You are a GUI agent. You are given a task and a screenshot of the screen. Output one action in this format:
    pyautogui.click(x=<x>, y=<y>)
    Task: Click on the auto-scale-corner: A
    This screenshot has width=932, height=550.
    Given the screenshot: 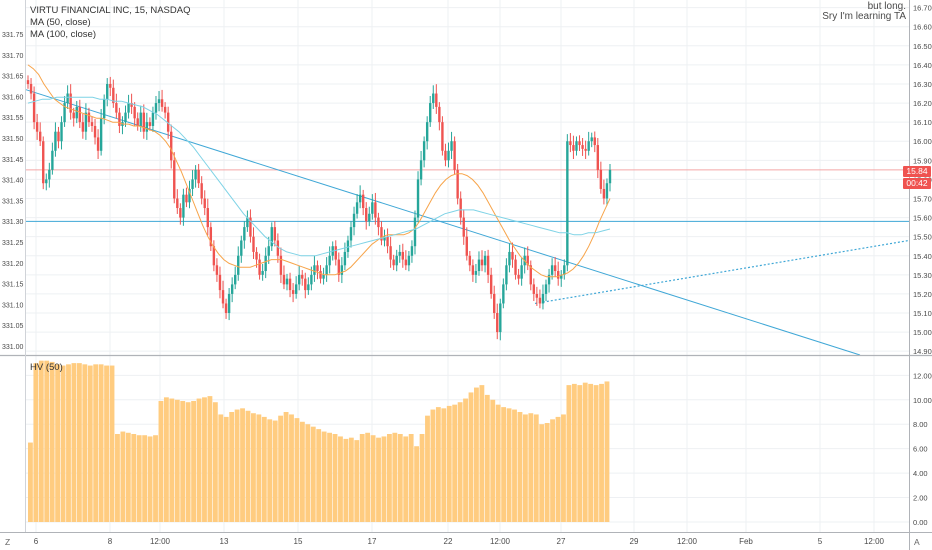 What is the action you would take?
    pyautogui.click(x=917, y=542)
    